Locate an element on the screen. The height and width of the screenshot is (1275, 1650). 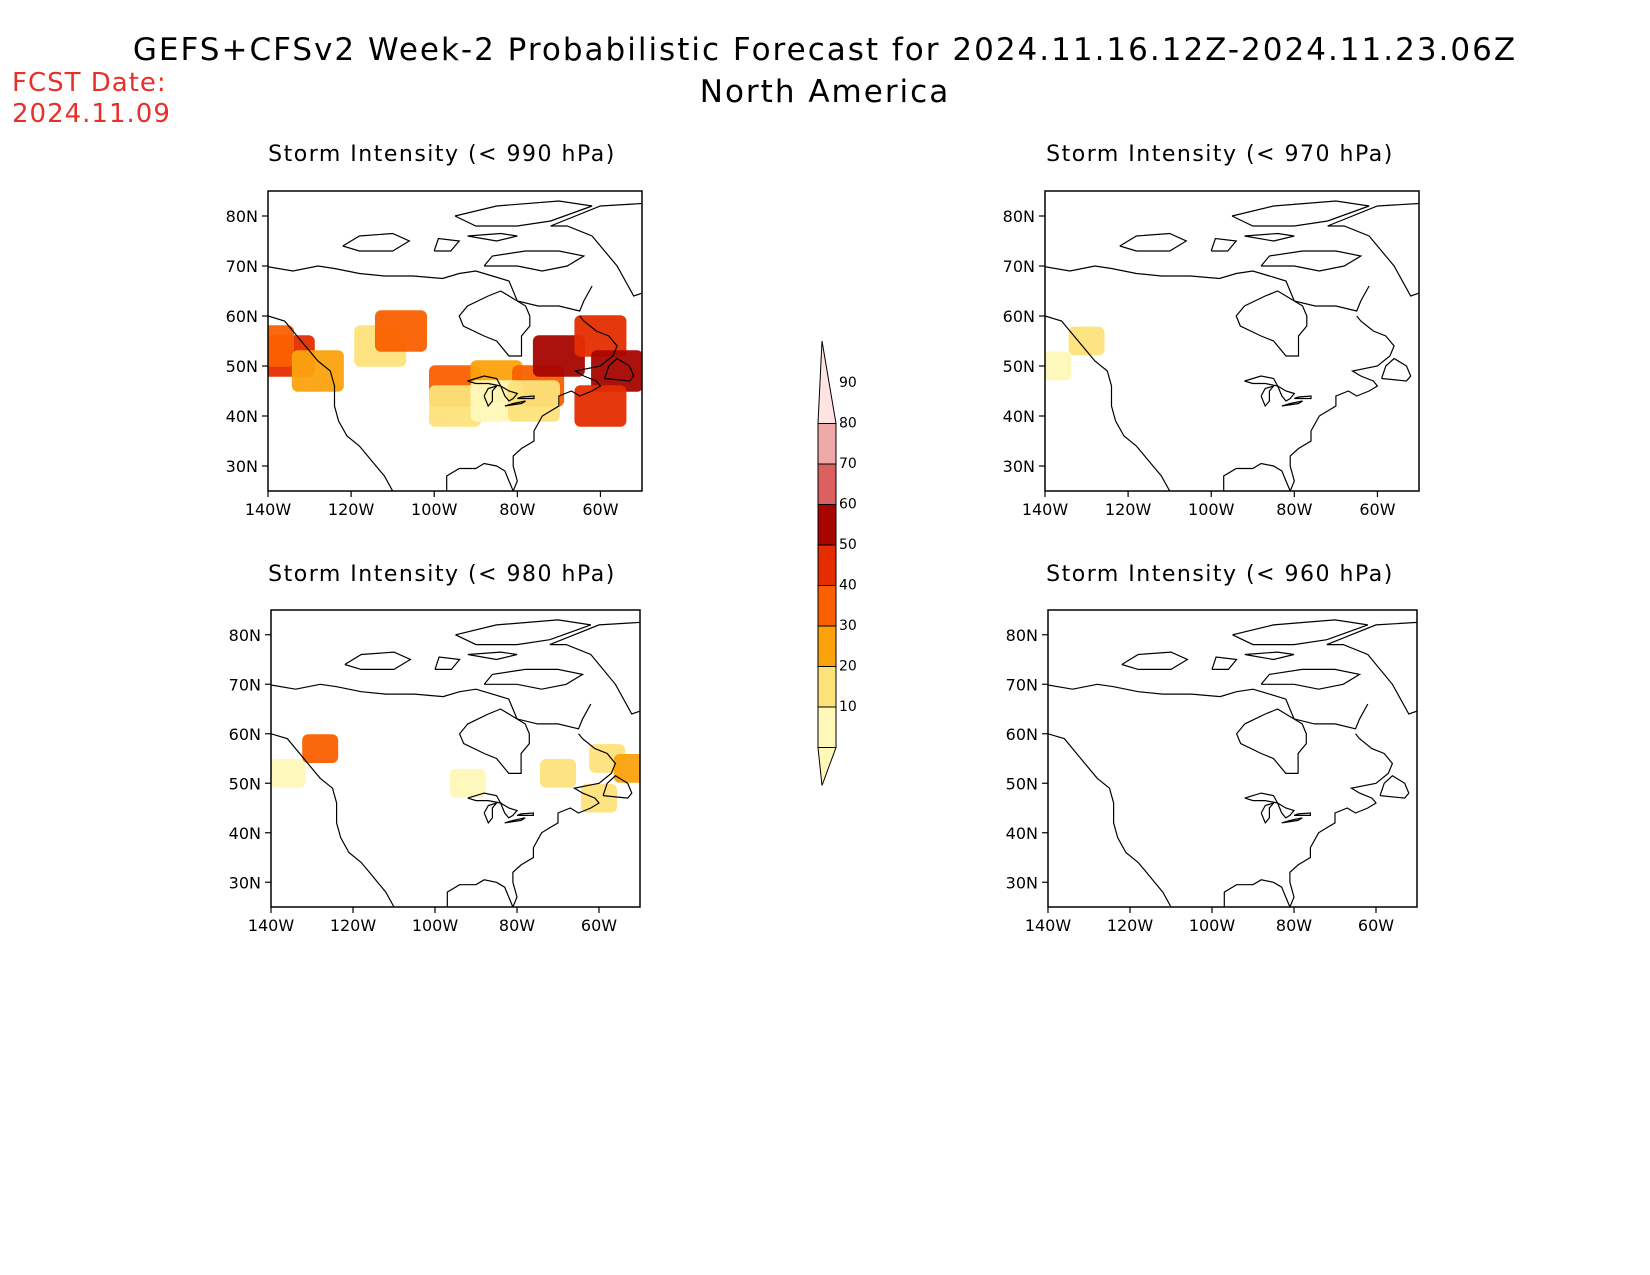
colorbar: 10 20 30 40 50 60 70 80 90 is located at coordinates (837, 563).